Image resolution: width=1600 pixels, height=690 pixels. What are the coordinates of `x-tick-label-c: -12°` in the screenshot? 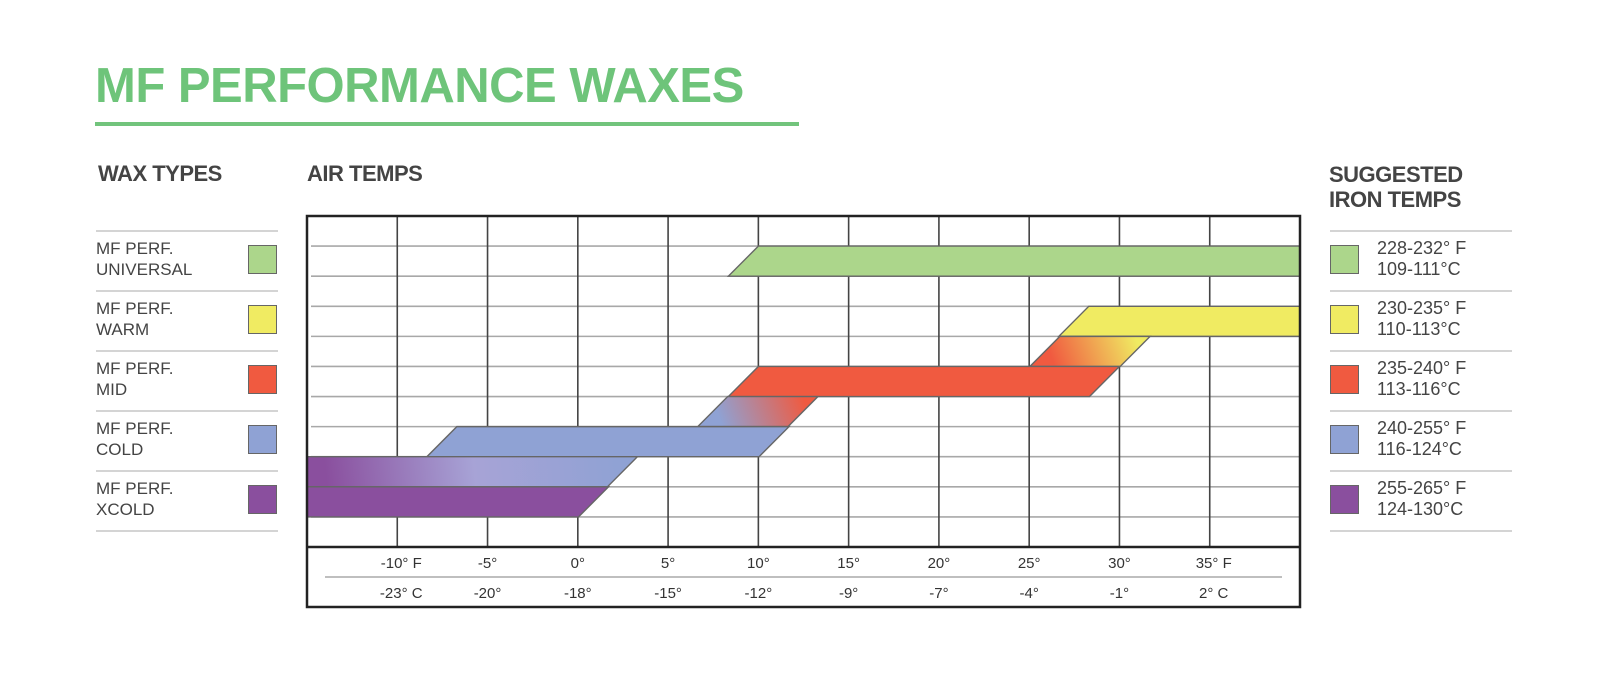 It's located at (759, 593).